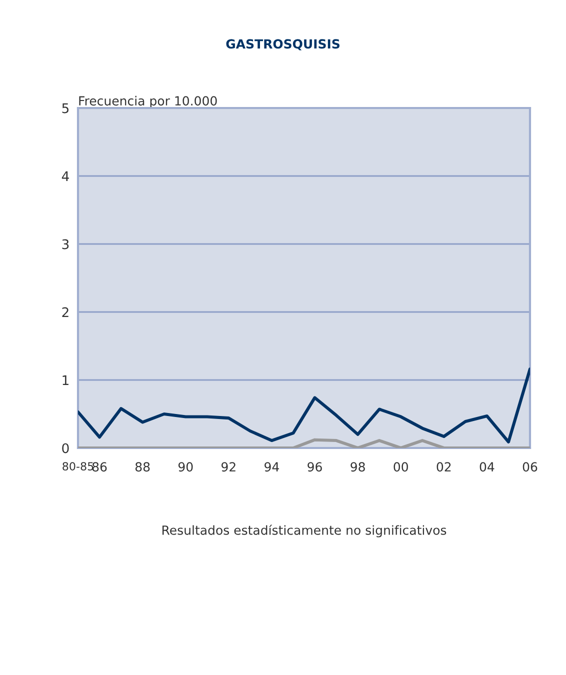 The image size is (566, 675). What do you see at coordinates (185, 467) in the screenshot?
I see `x-tick-label: 90` at bounding box center [185, 467].